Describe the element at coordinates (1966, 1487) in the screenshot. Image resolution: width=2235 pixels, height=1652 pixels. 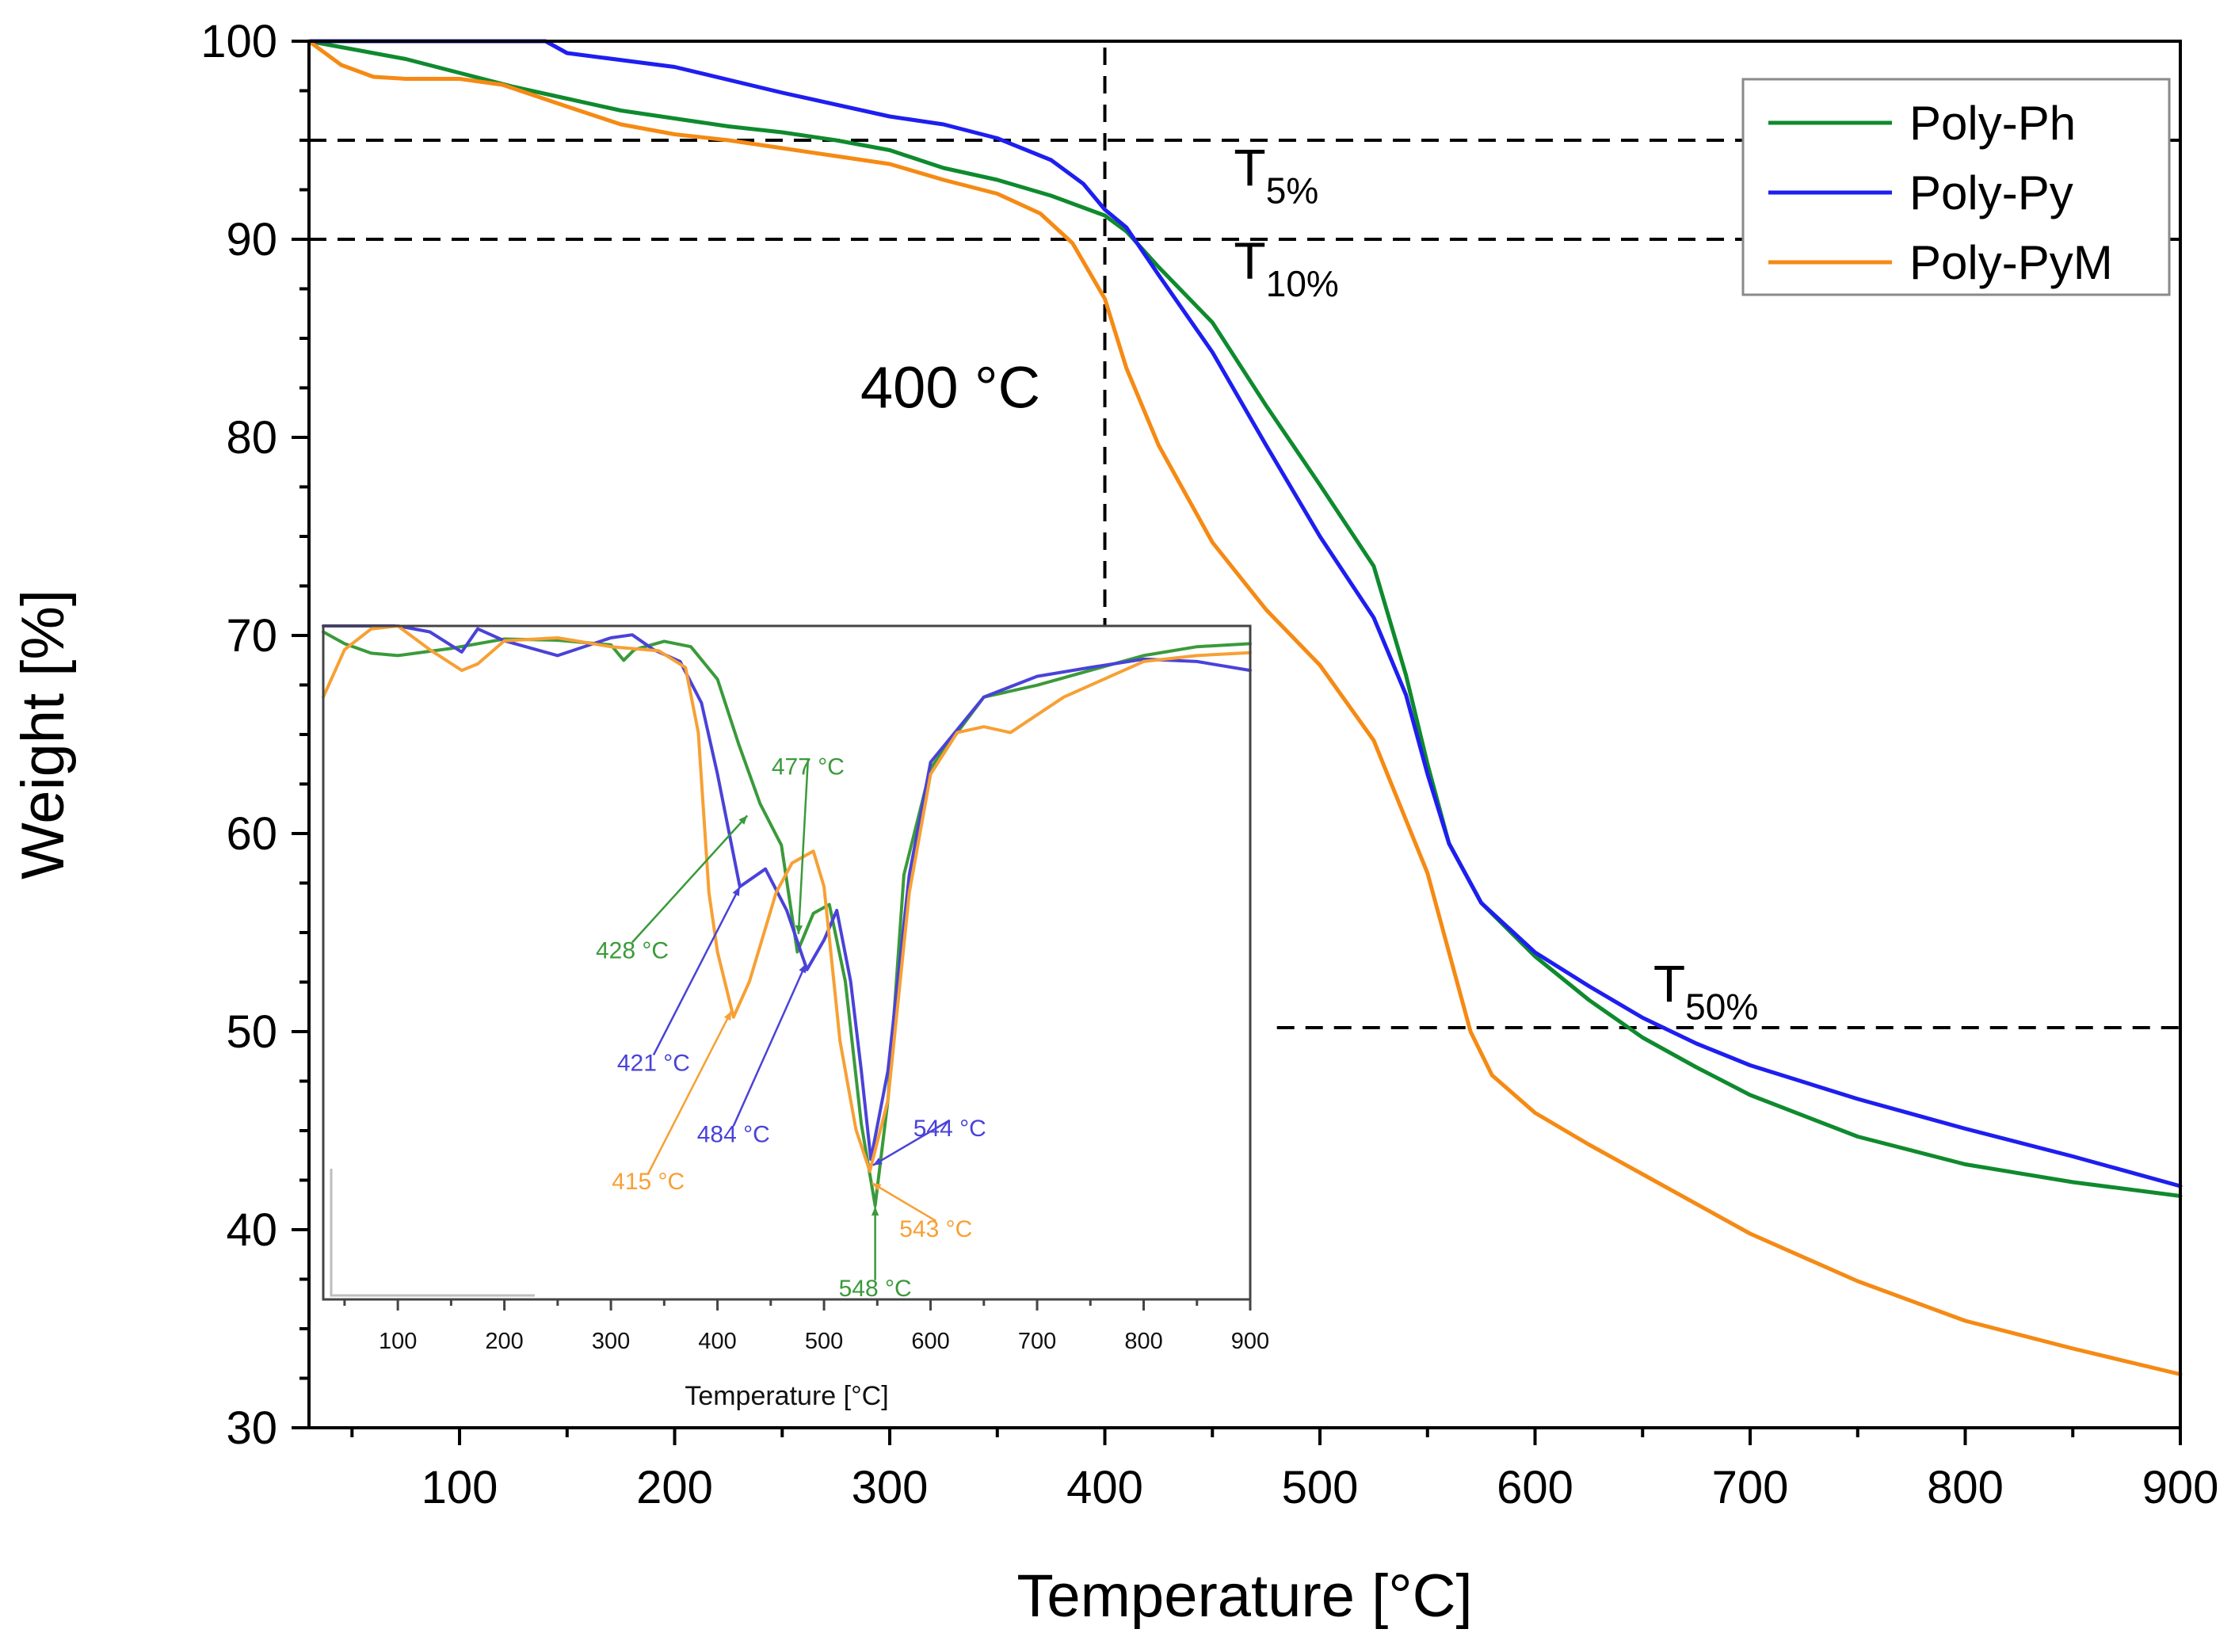
I see `x-tick-label: 800` at that location.